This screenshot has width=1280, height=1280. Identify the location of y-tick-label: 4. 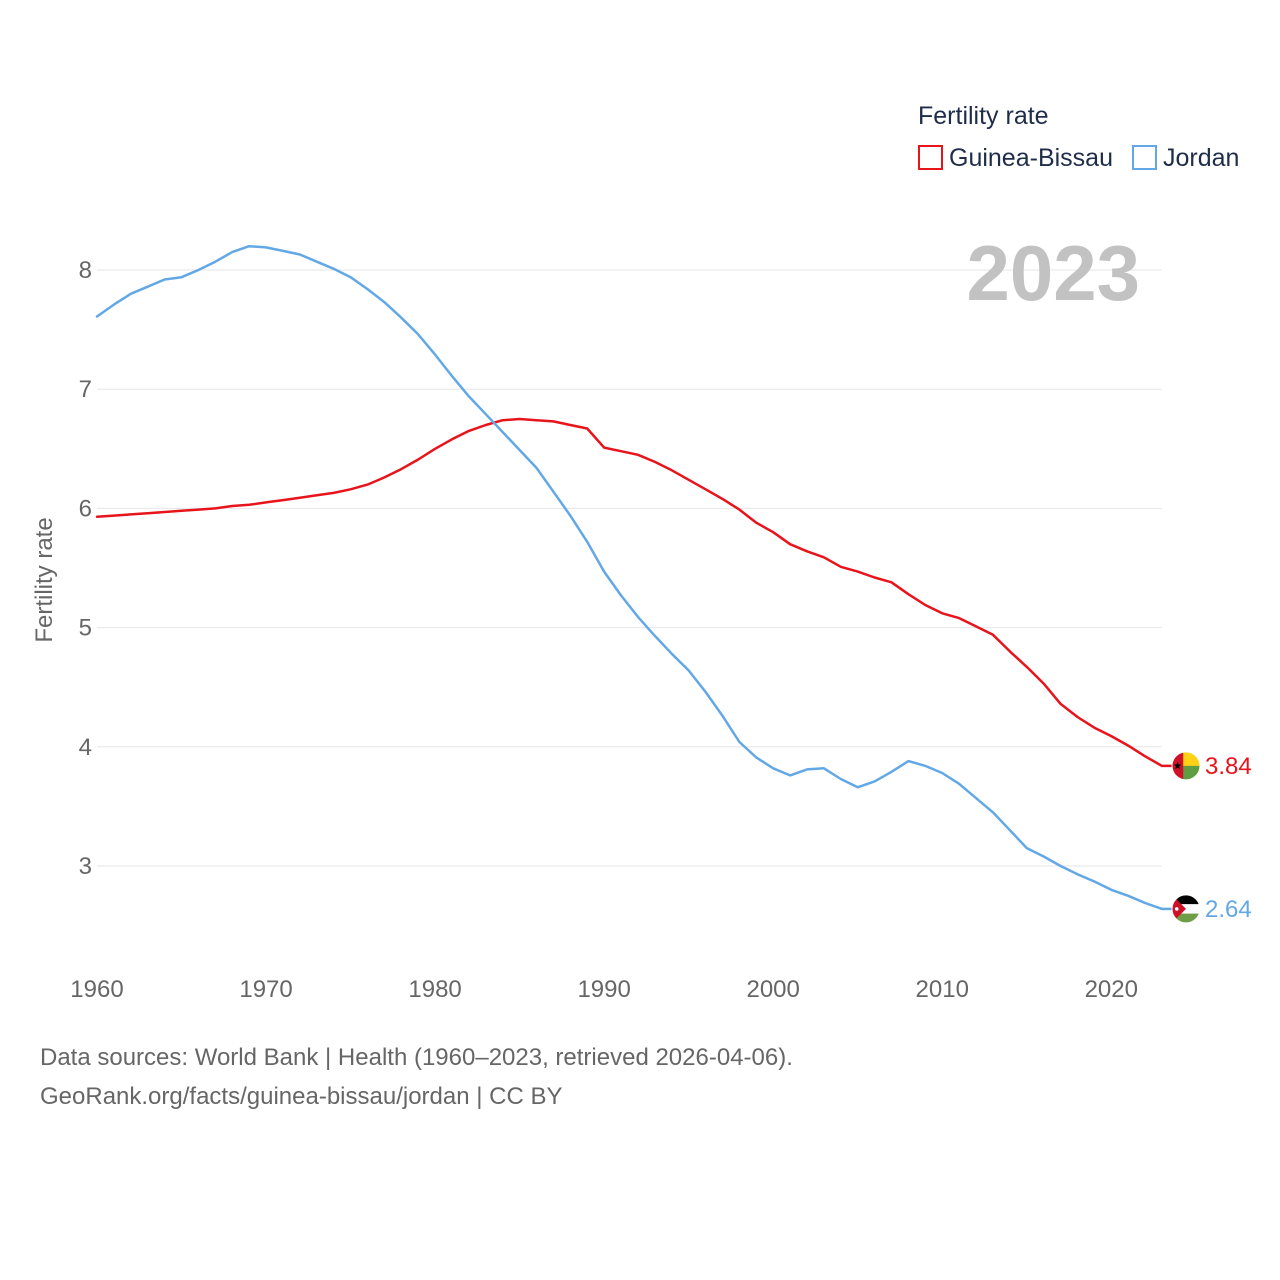
(85, 747).